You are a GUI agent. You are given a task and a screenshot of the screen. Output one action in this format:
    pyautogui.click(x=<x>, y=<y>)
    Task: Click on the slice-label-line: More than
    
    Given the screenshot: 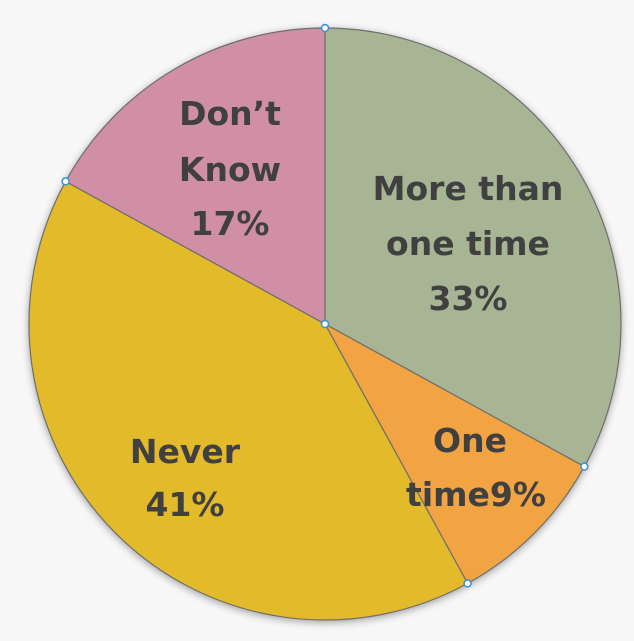 What is the action you would take?
    pyautogui.click(x=468, y=188)
    